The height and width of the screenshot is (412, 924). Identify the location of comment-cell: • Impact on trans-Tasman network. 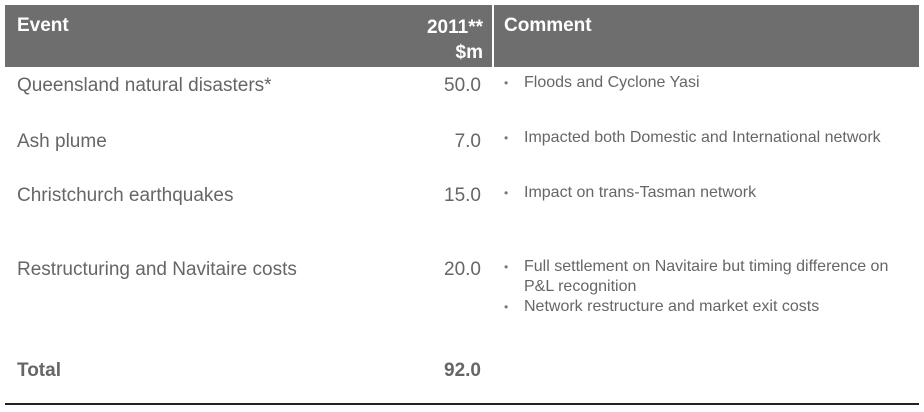
(709, 193).